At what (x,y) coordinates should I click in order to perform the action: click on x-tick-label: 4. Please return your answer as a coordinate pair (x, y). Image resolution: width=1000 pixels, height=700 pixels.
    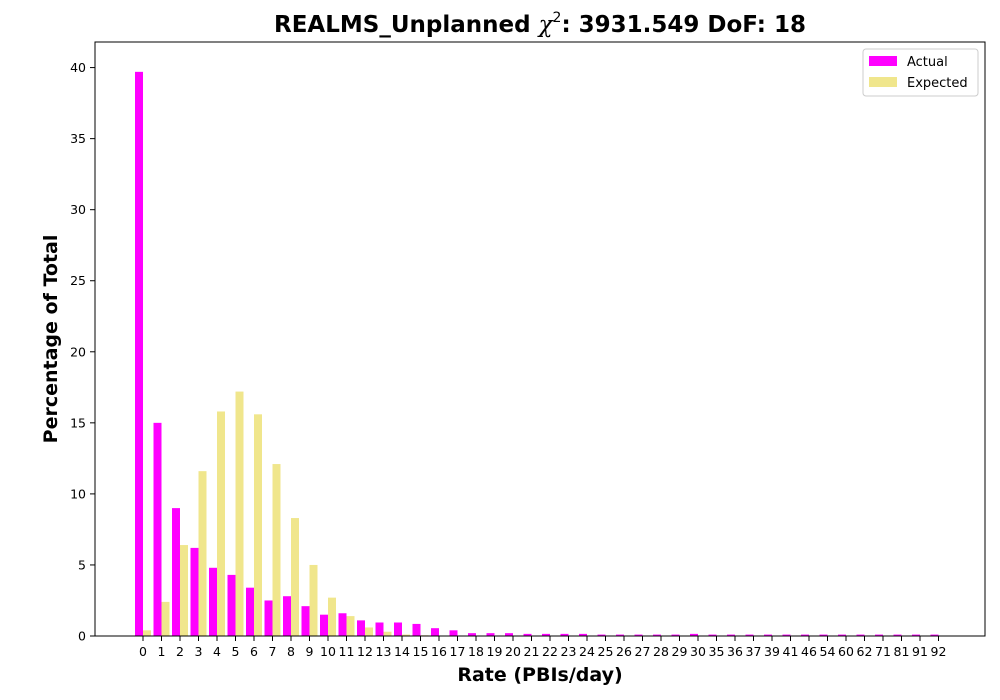
    Looking at the image, I should click on (217, 651).